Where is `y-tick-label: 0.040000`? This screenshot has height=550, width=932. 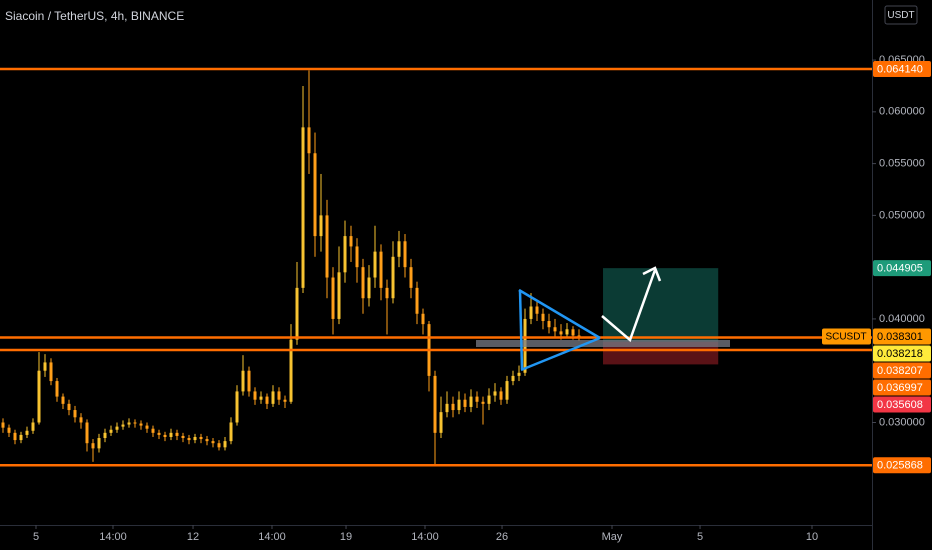 y-tick-label: 0.040000 is located at coordinates (902, 319).